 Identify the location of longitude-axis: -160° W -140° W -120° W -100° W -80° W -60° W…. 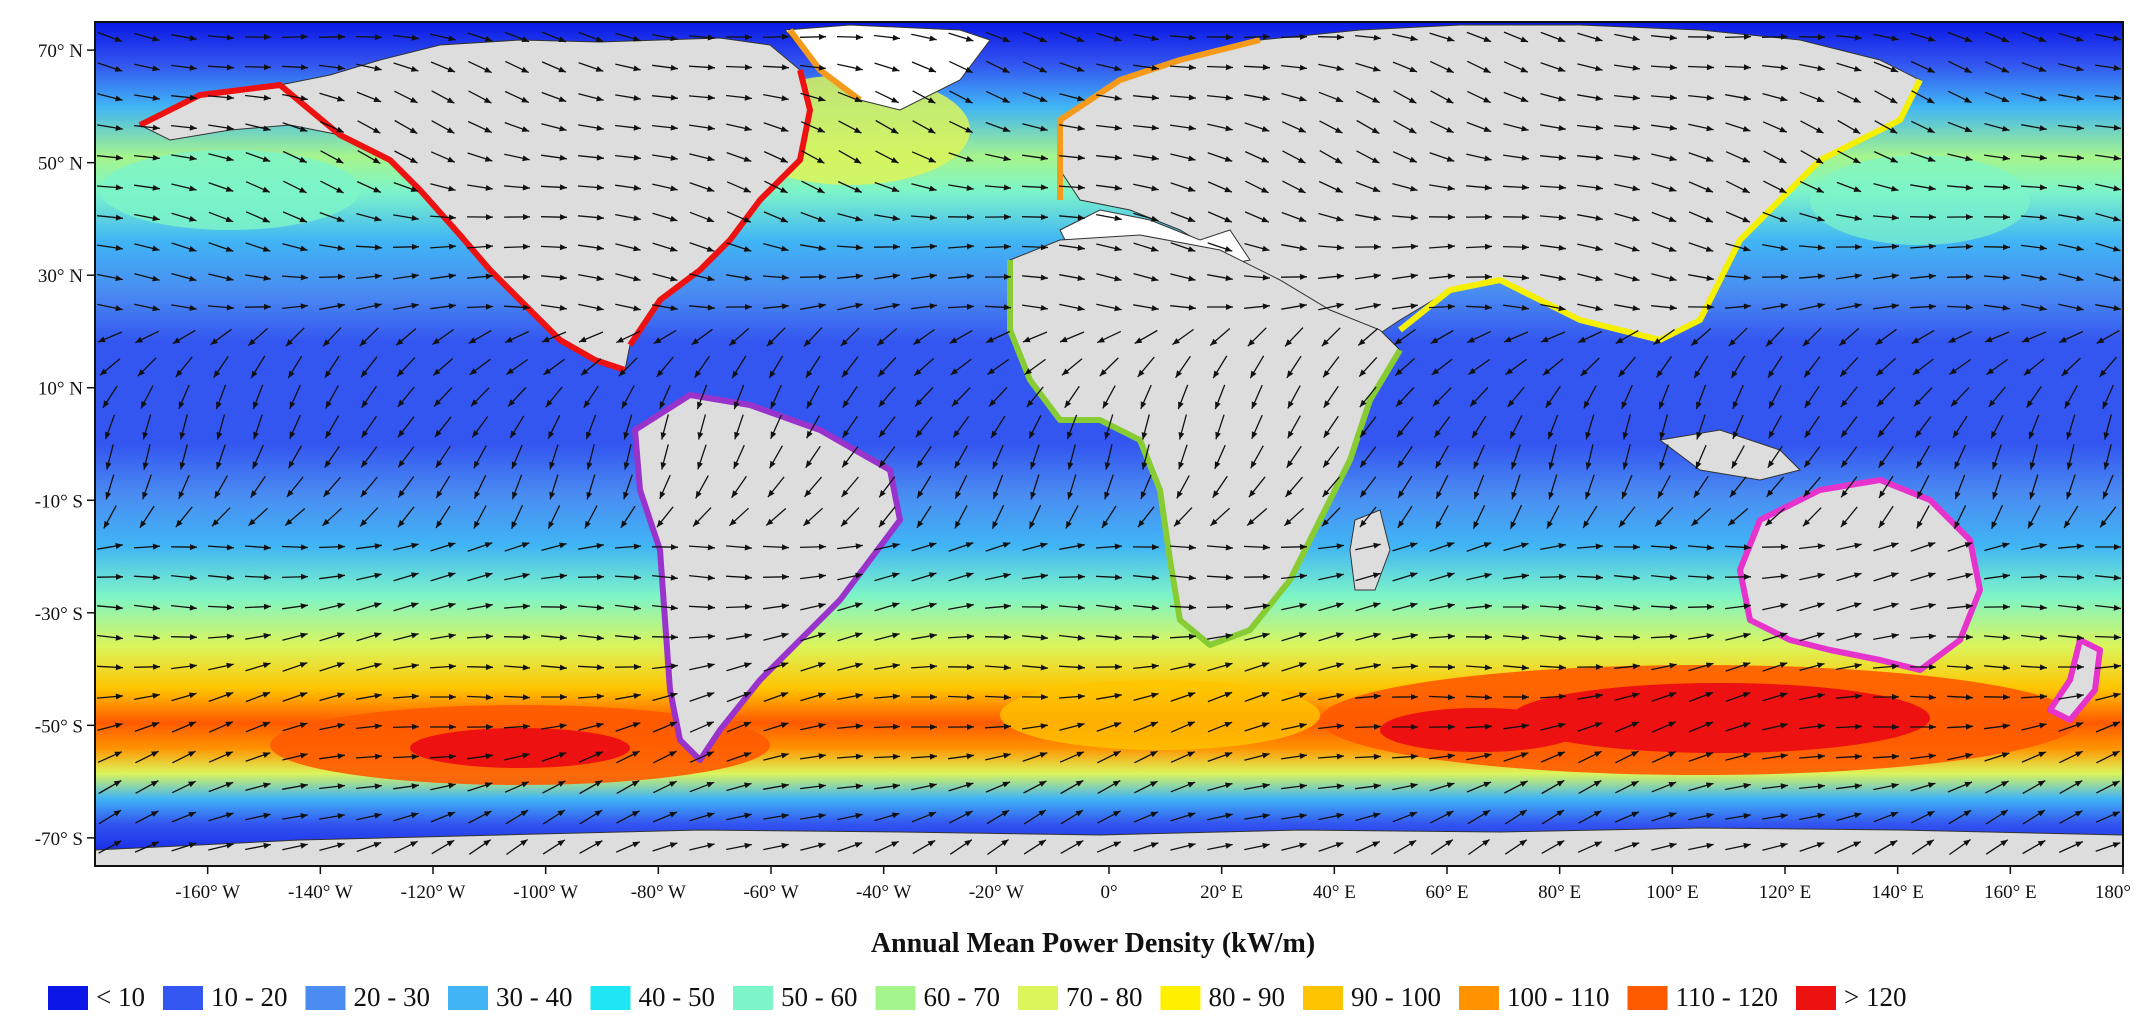
(1153, 884).